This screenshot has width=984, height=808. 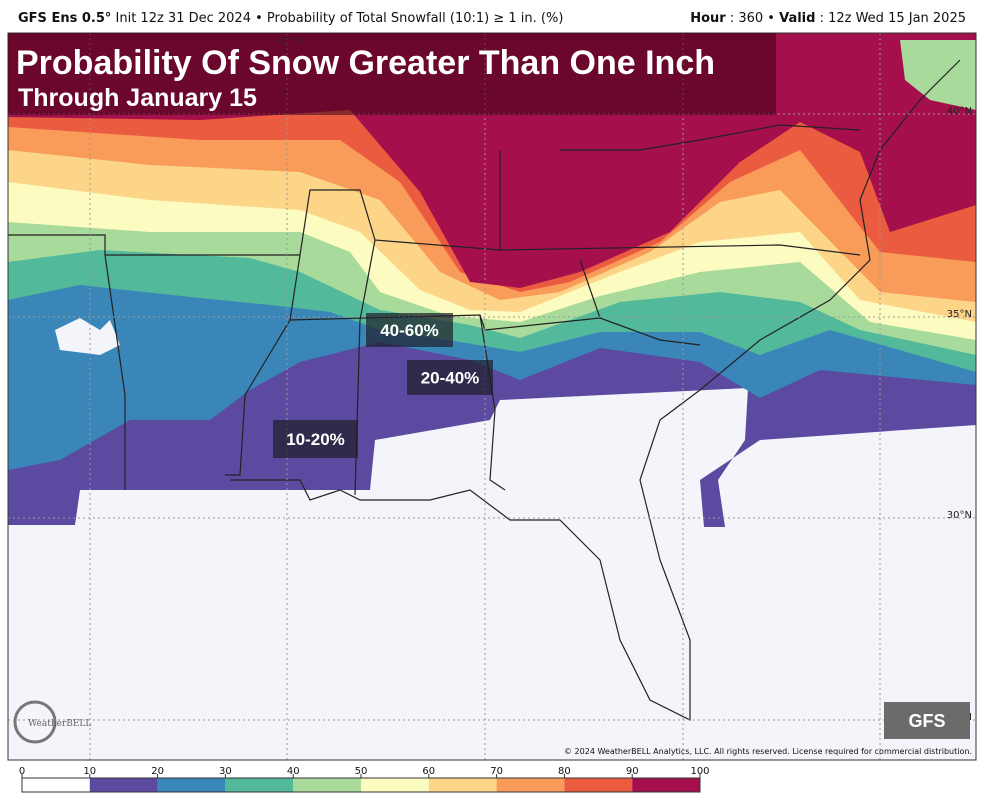 I want to click on header-part: Valid, so click(x=797, y=18).